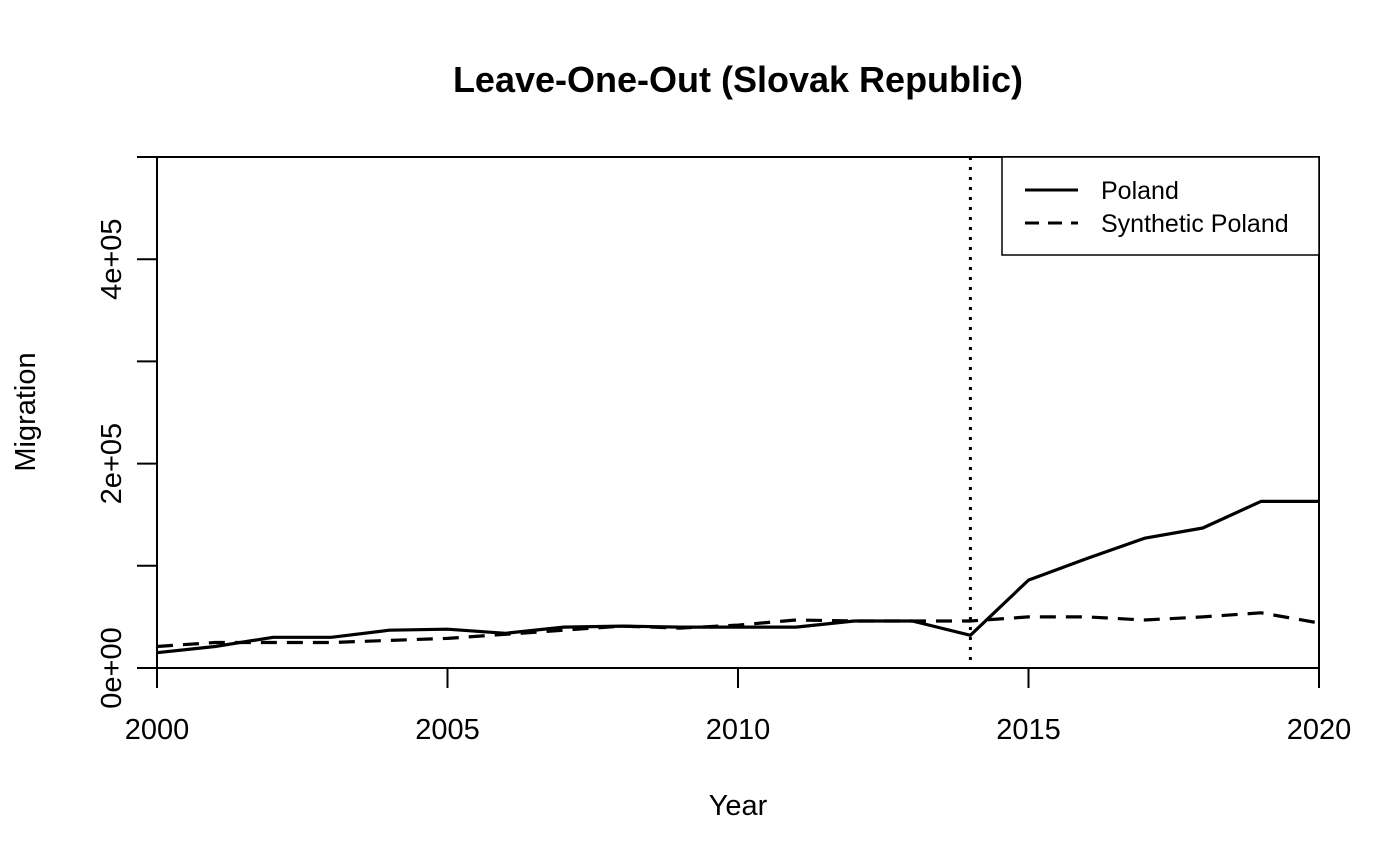  Describe the element at coordinates (738, 707) in the screenshot. I see `x-axis: 2000 2005 2010 2015 2020` at that location.